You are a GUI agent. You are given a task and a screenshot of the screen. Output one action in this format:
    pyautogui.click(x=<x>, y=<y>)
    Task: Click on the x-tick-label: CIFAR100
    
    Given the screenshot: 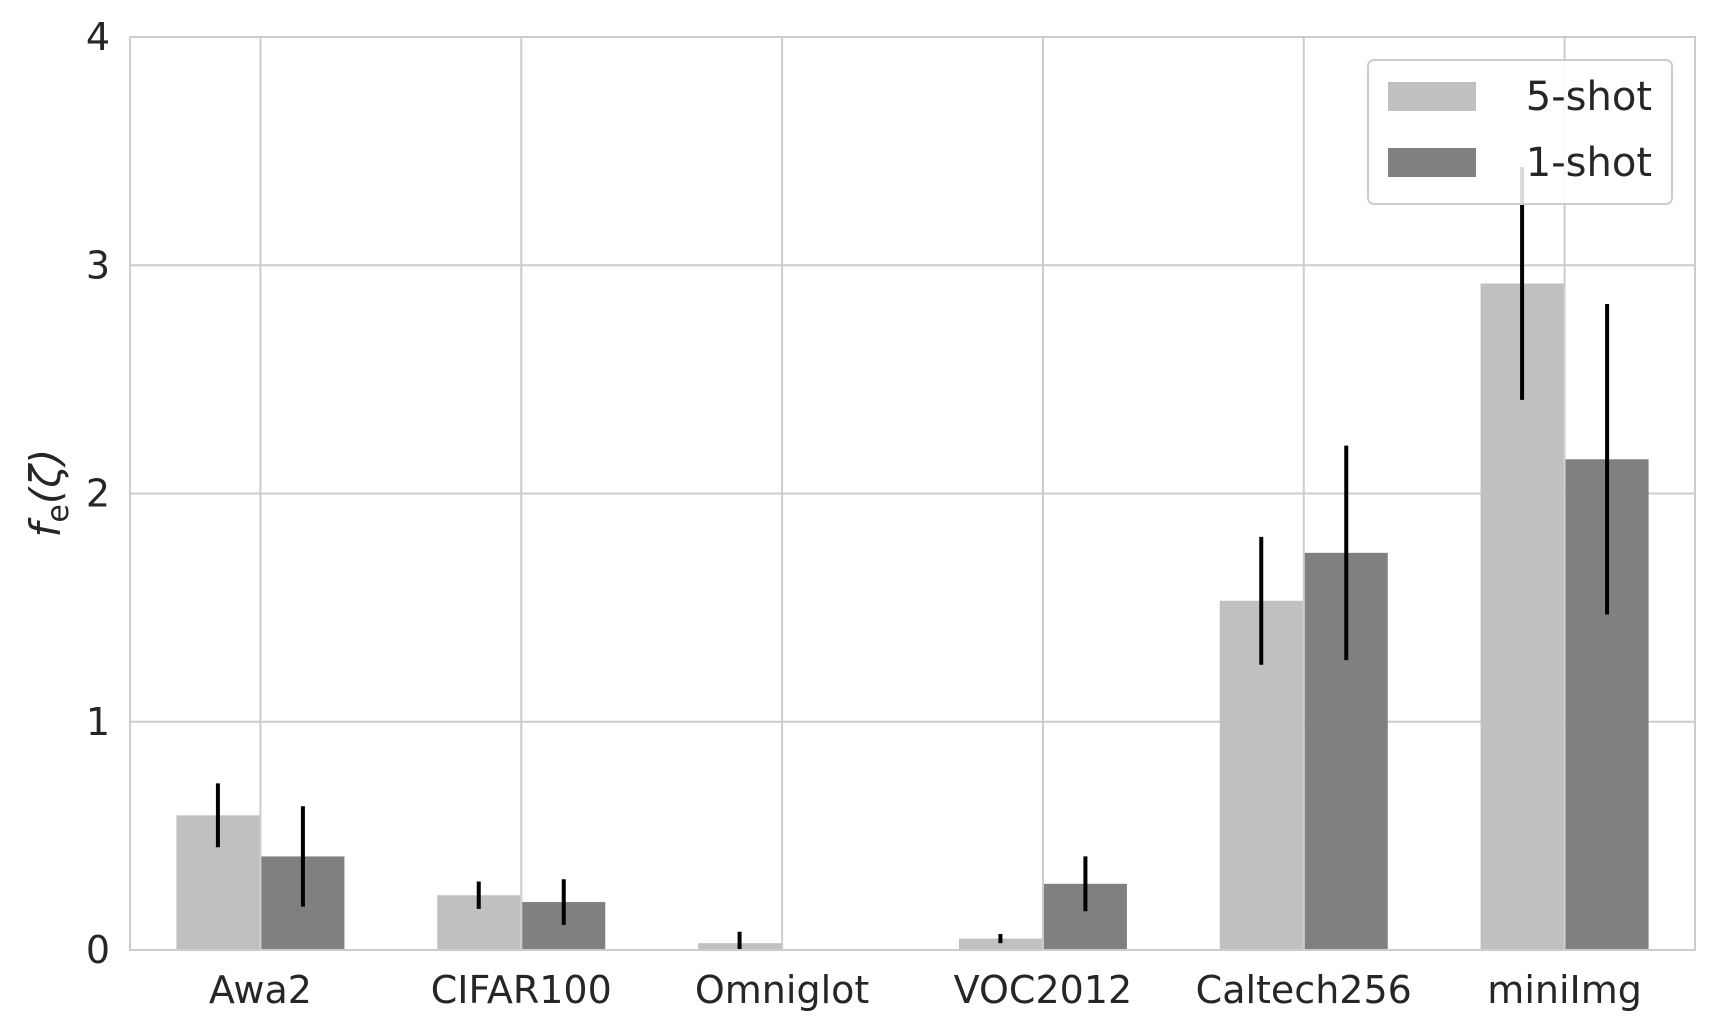 What is the action you would take?
    pyautogui.click(x=521, y=990)
    